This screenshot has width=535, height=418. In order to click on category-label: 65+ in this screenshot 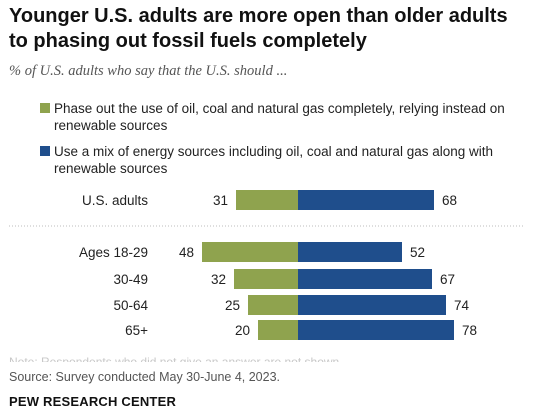, I will do `click(136, 330)`.